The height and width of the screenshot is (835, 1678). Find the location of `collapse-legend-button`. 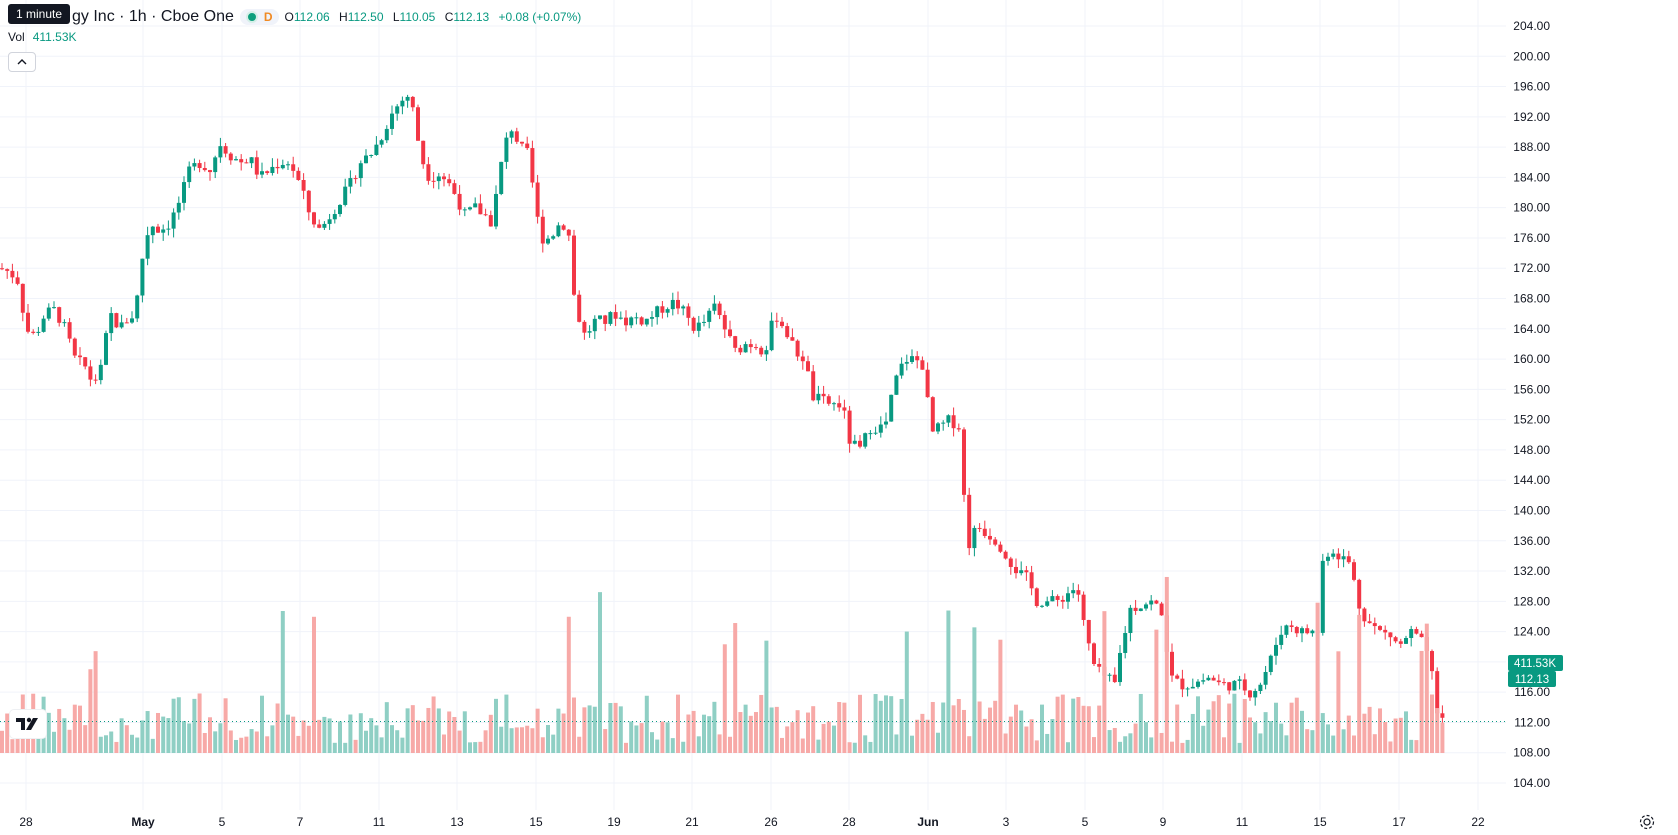

collapse-legend-button is located at coordinates (22, 62).